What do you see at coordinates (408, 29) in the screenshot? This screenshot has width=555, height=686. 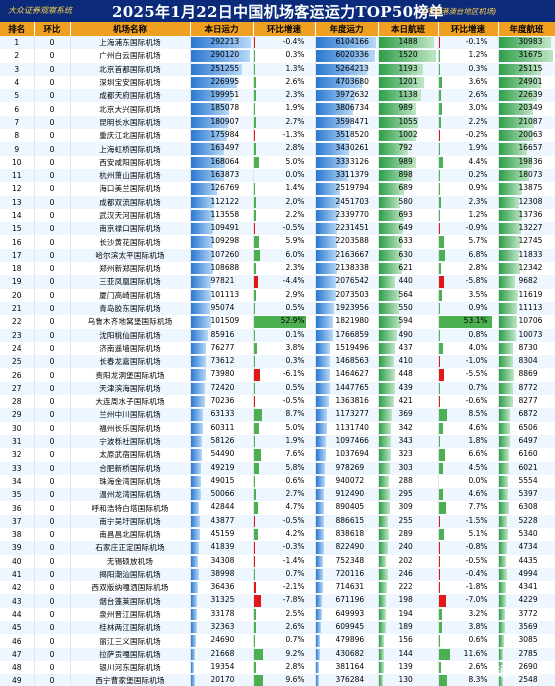 I see `col-daily-flights: 本日航班` at bounding box center [408, 29].